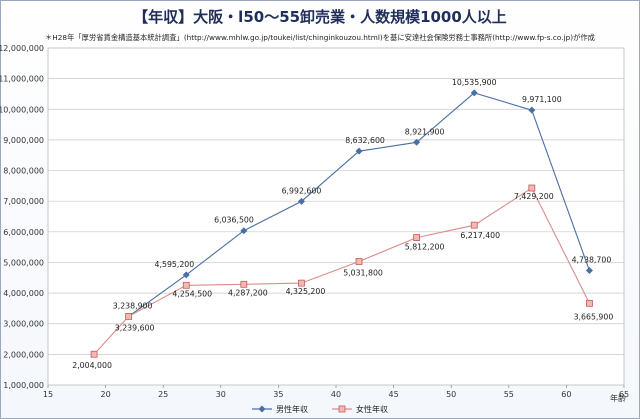 This screenshot has width=640, height=419. I want to click on legend-male-label: 男性年収, so click(292, 409).